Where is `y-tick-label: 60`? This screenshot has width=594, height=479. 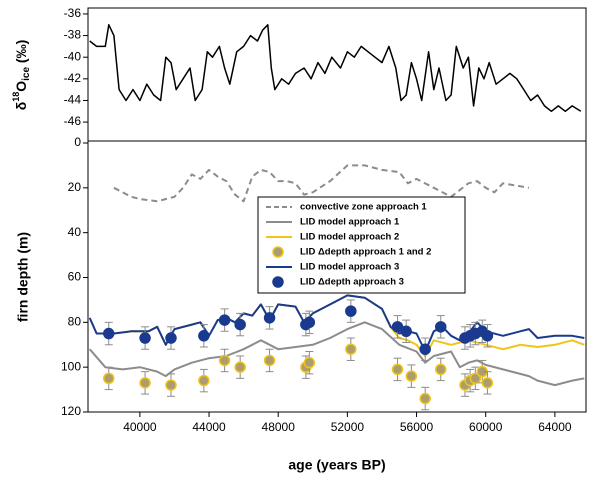 y-tick-label: 60 is located at coordinates (75, 277).